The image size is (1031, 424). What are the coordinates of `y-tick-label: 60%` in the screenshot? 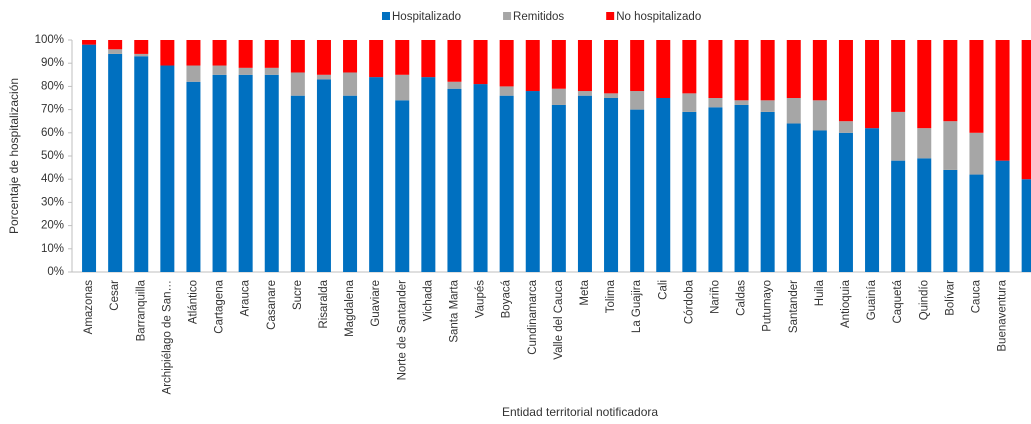 It's located at (52, 133).